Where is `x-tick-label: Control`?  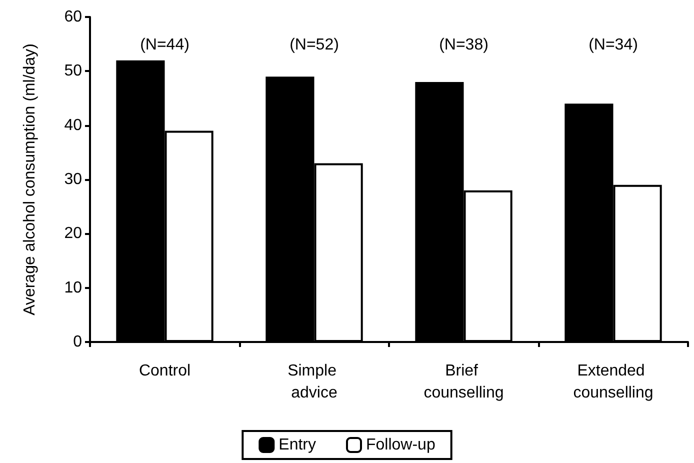 x-tick-label: Control is located at coordinates (164, 371).